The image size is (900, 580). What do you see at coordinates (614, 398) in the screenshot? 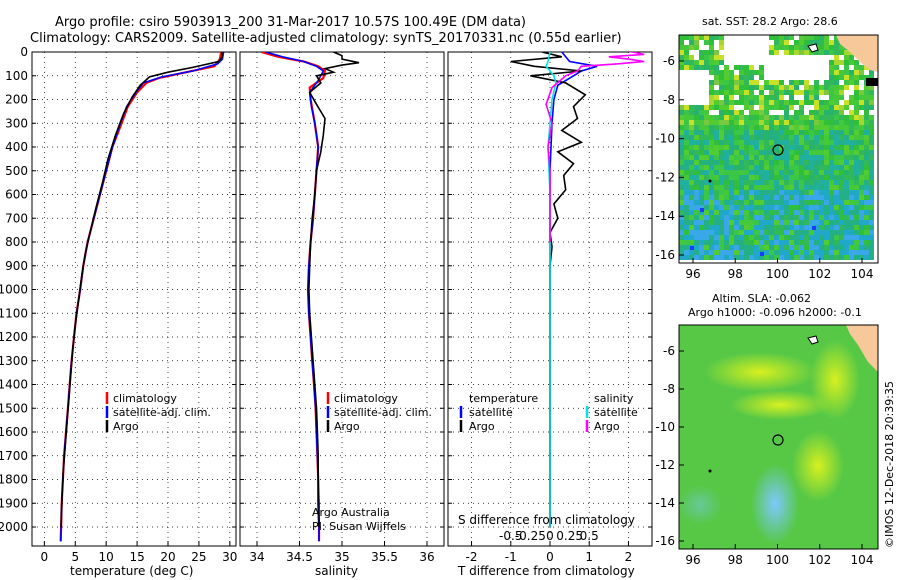
I see `legend-salinity-header: salinity` at bounding box center [614, 398].